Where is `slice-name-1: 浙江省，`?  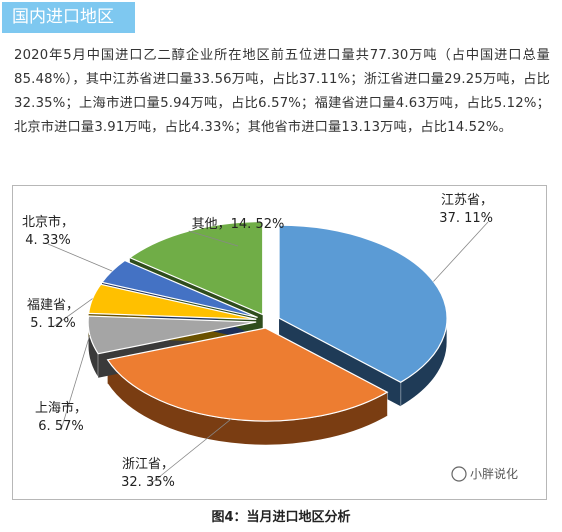
slice-name-1: 浙江省， is located at coordinates (148, 464).